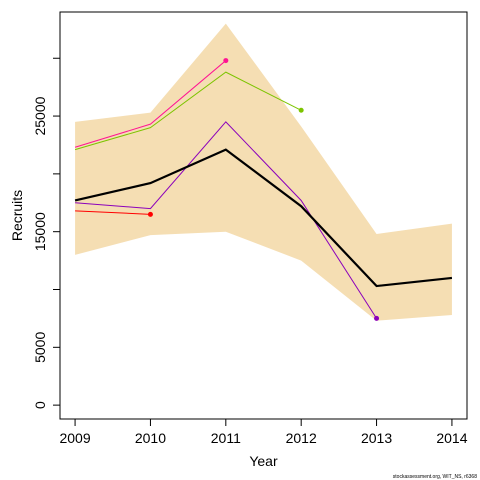 The image size is (480, 480). What do you see at coordinates (226, 438) in the screenshot?
I see `x-tick-label: 2011` at bounding box center [226, 438].